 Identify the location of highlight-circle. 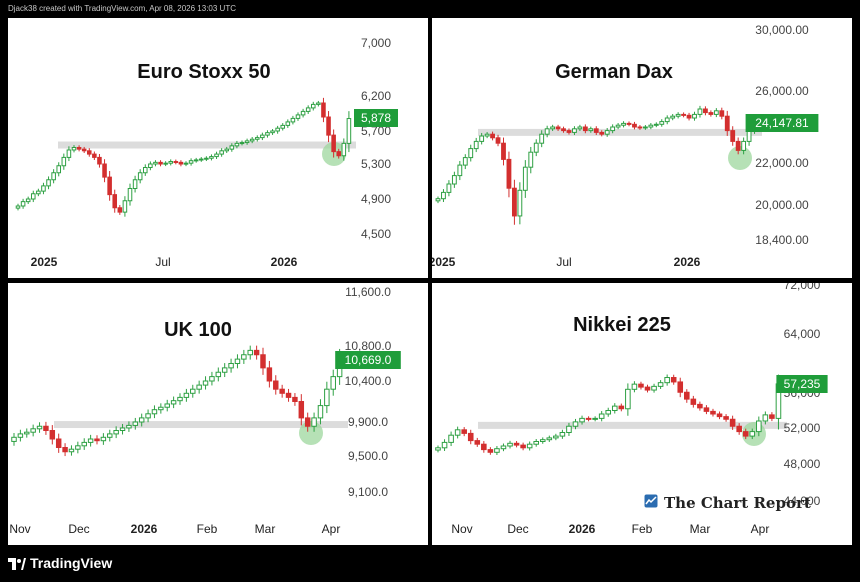
(740, 158).